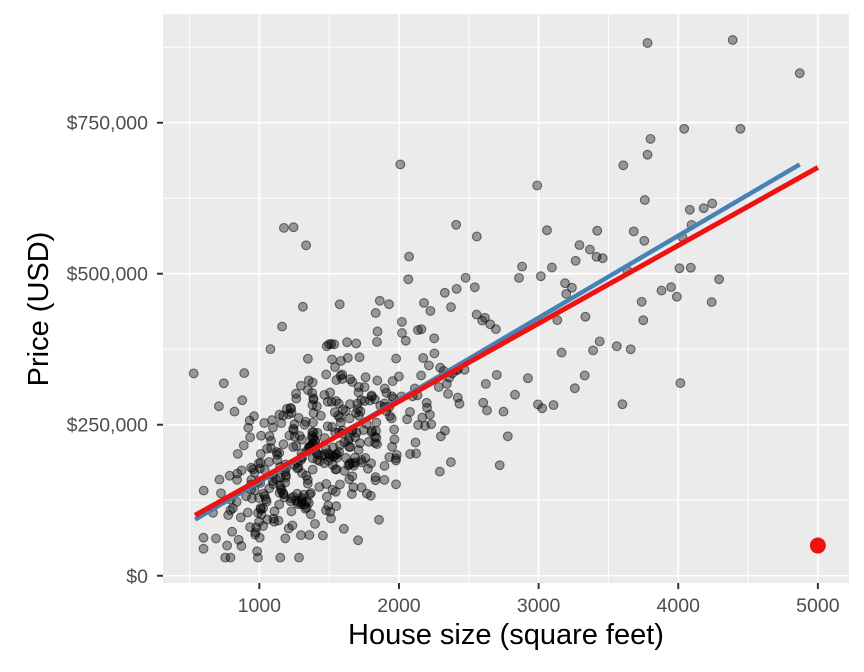 This screenshot has height=672, width=864. What do you see at coordinates (506, 635) in the screenshot?
I see `x-axis-title: House size (square feet)` at bounding box center [506, 635].